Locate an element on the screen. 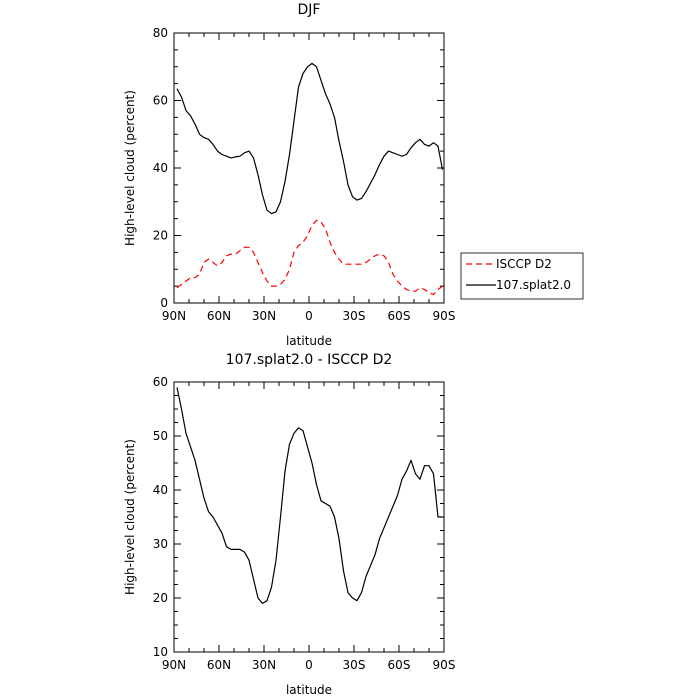 Image resolution: width=700 pixels, height=700 pixels. chart-title: 107.splat2.0 - ISCCP D2 is located at coordinates (309, 360).